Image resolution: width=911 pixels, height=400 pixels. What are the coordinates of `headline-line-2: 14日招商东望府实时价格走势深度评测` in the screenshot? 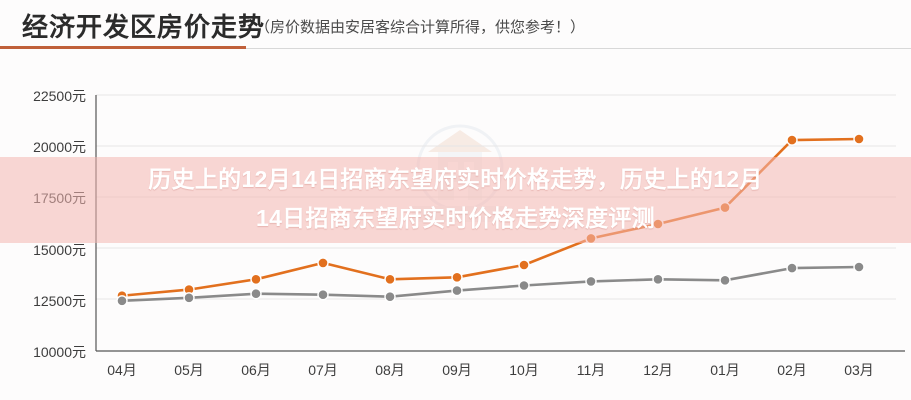 It's located at (455, 218).